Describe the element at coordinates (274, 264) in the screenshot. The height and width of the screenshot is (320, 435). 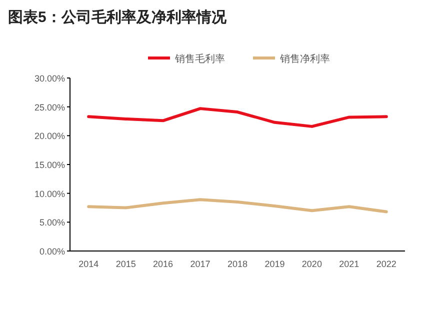
I see `x-tick-label: 2019` at that location.